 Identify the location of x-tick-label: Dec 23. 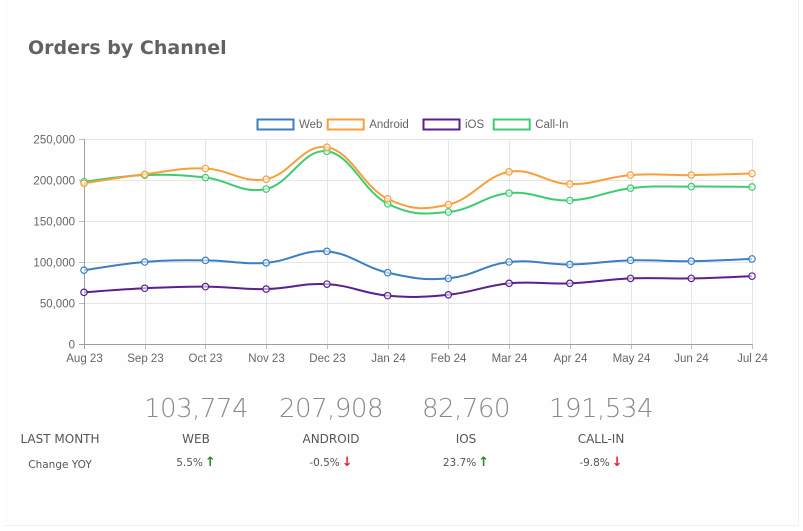
(327, 359).